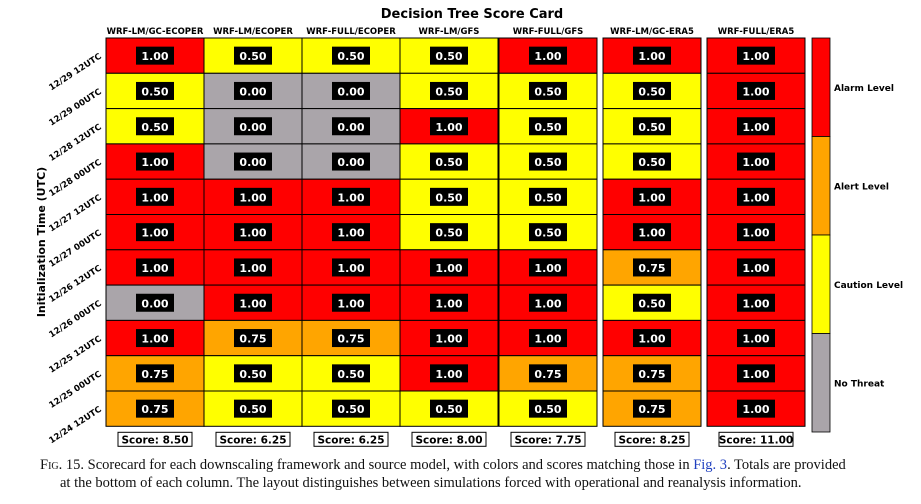 Image resolution: width=921 pixels, height=504 pixels. I want to click on row-label: 12/25 00UTC, so click(75, 389).